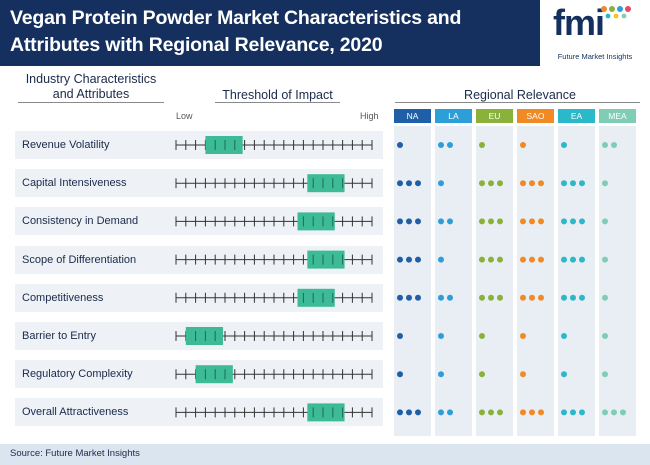 This screenshot has width=650, height=465. I want to click on fmi-logo: fmi Future Market Insights, so click(595, 33).